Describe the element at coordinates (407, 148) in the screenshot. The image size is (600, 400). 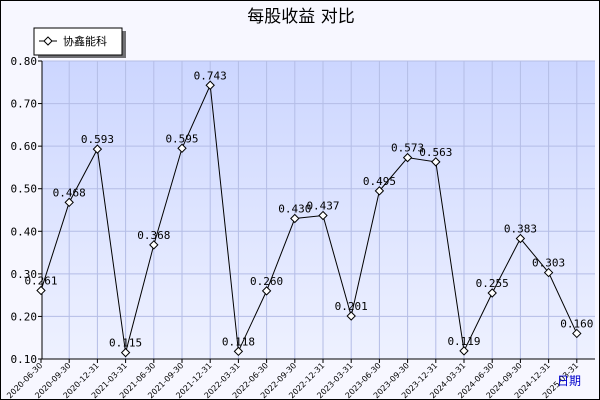
I see `data-label: 0.573` at that location.